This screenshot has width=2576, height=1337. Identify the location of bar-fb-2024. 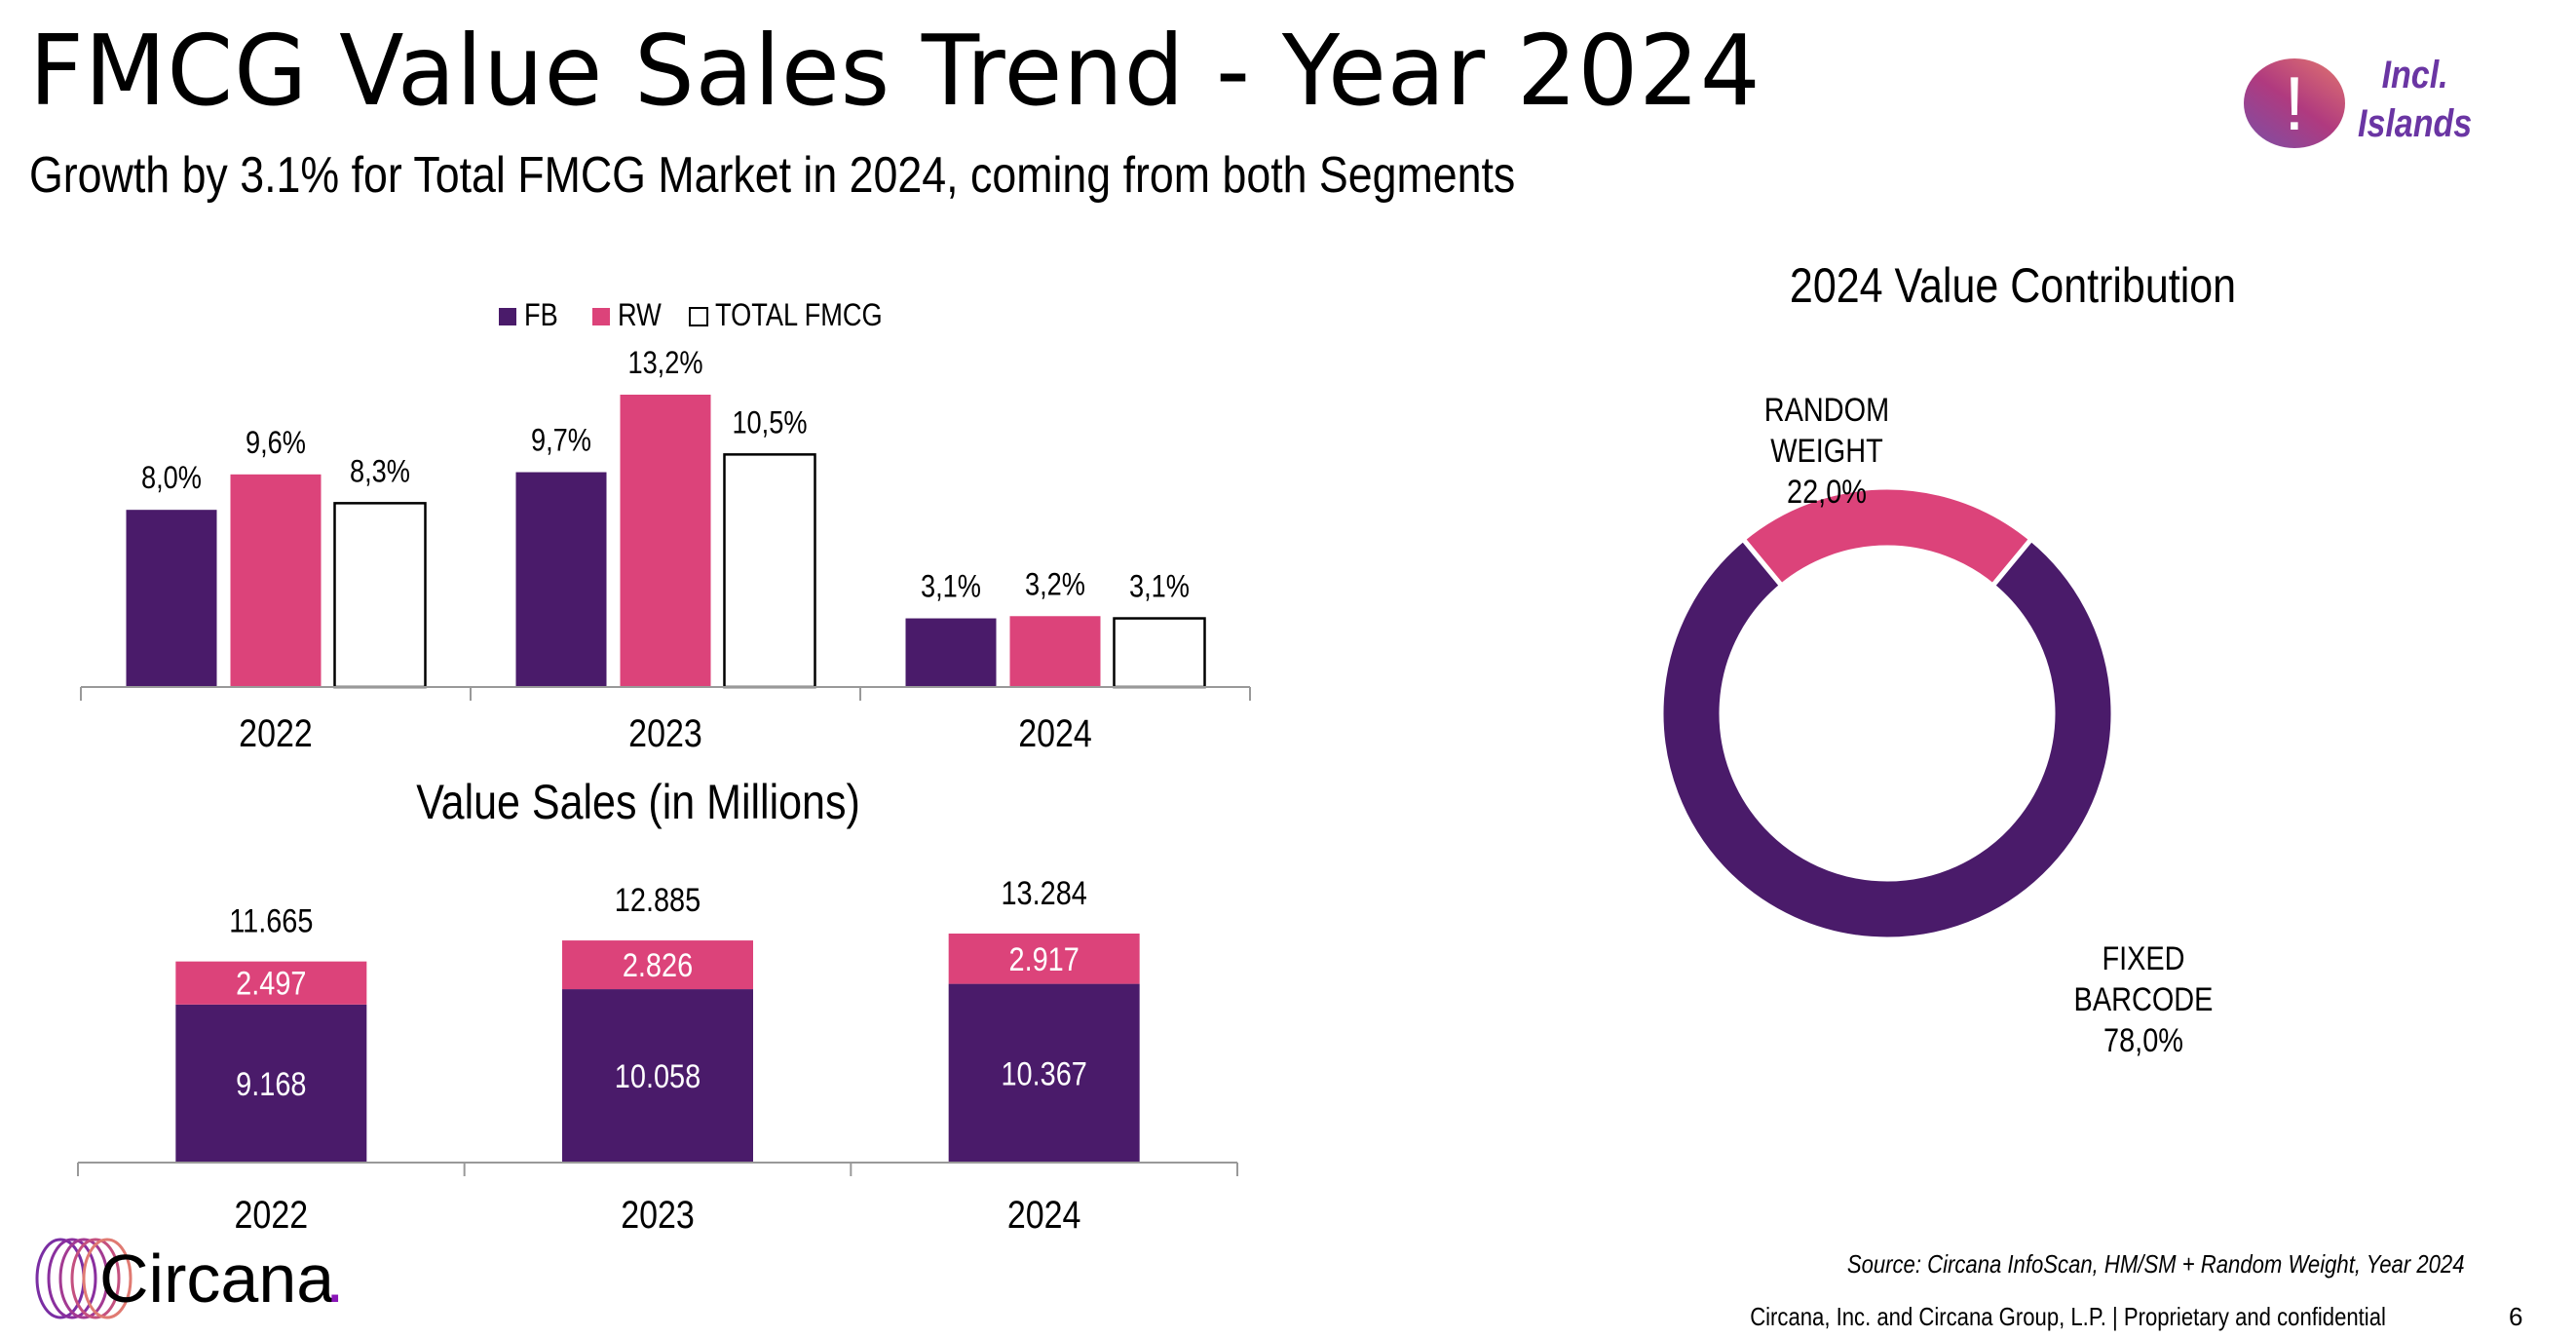
(951, 652).